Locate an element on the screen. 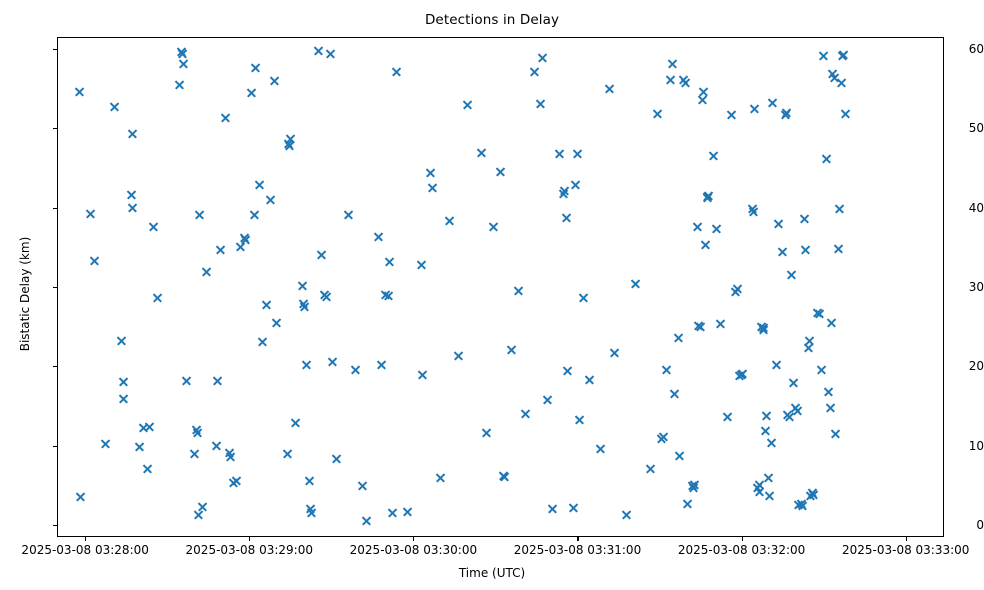  x-tick-label: 2025-03-08 03:33:00 is located at coordinates (905, 550).